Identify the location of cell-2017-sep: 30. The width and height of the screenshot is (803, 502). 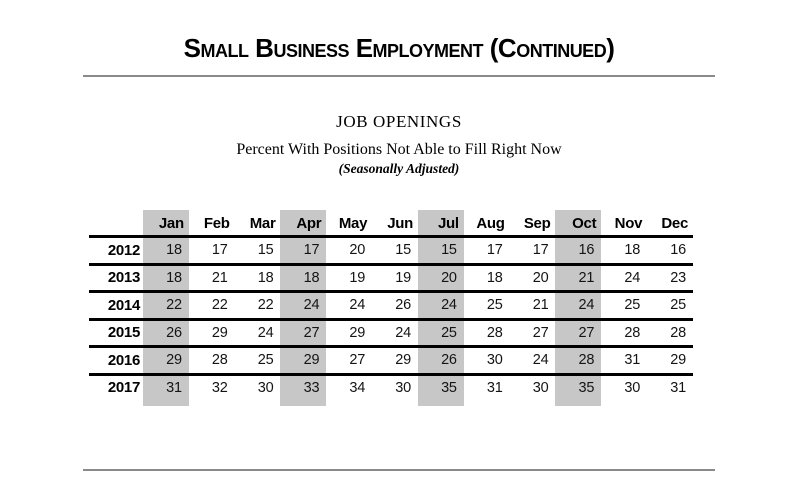
(540, 387).